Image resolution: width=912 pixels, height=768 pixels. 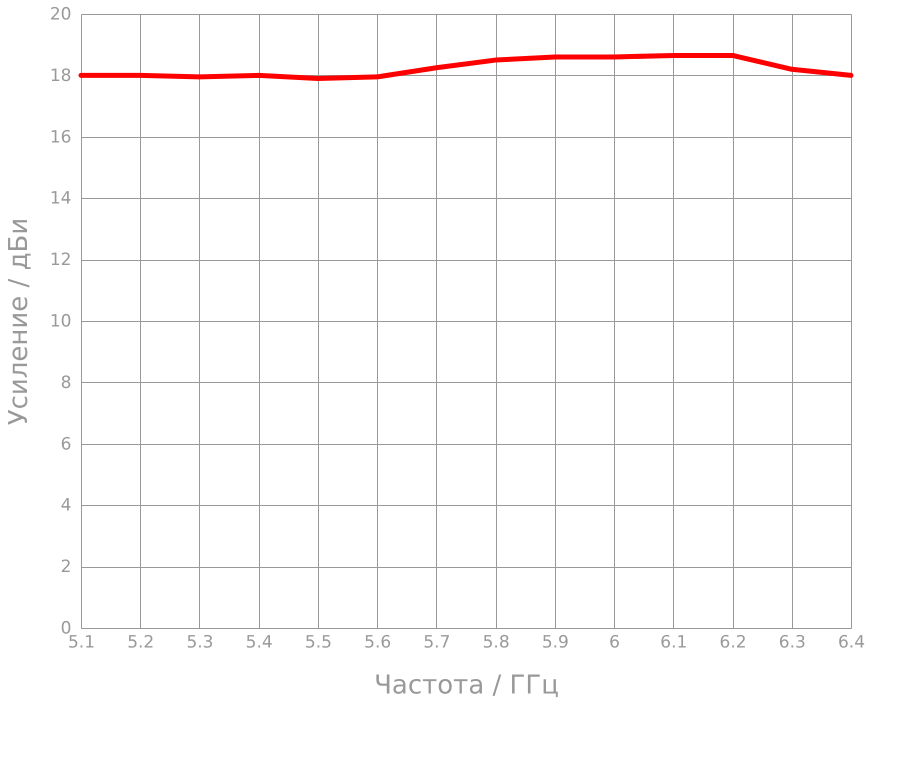 What do you see at coordinates (496, 642) in the screenshot?
I see `x-tick-label: 5.8` at bounding box center [496, 642].